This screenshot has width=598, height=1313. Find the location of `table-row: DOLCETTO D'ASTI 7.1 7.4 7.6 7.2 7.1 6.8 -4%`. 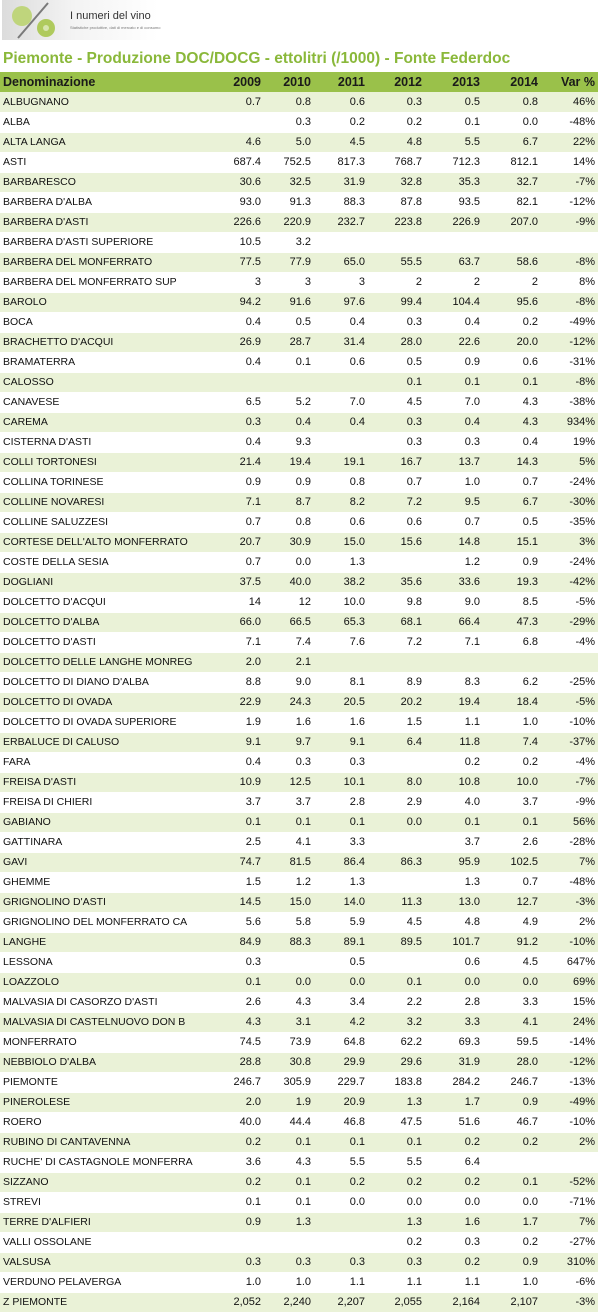

table-row: DOLCETTO D'ASTI 7.1 7.4 7.6 7.2 7.1 6.8 -4% is located at coordinates (299, 642).